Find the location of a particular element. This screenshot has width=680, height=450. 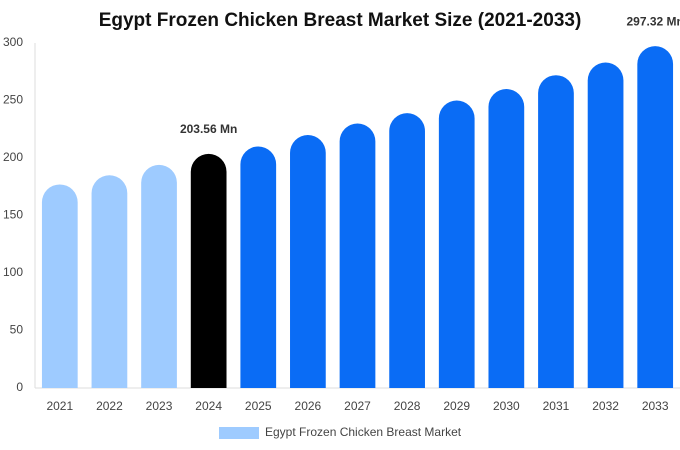

x-tick-label: 2022 is located at coordinates (109, 406).